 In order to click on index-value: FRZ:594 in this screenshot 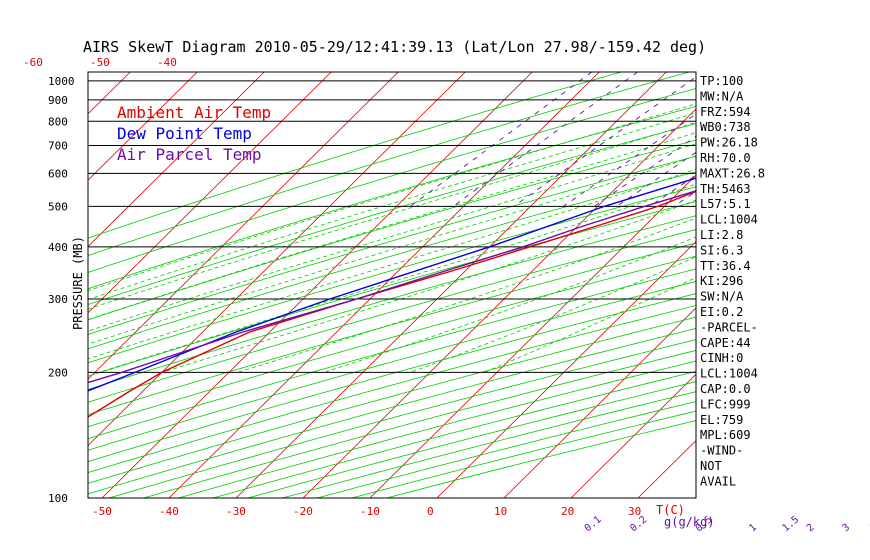, I will do `click(725, 112)`.